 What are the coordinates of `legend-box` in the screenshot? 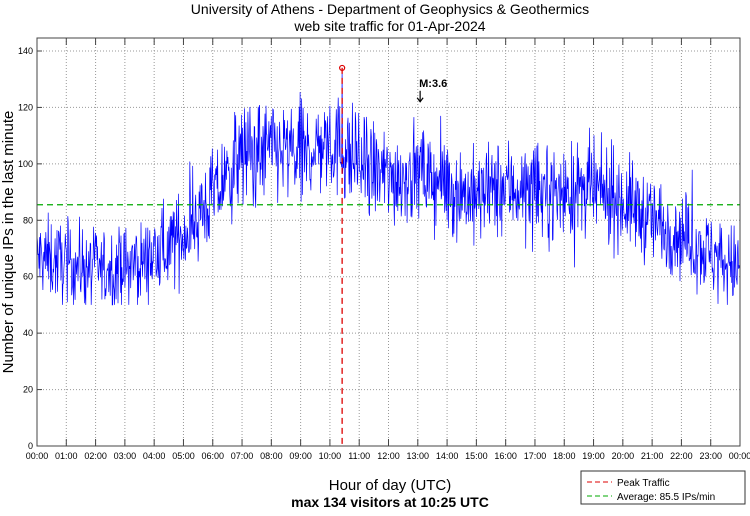 It's located at (663, 487).